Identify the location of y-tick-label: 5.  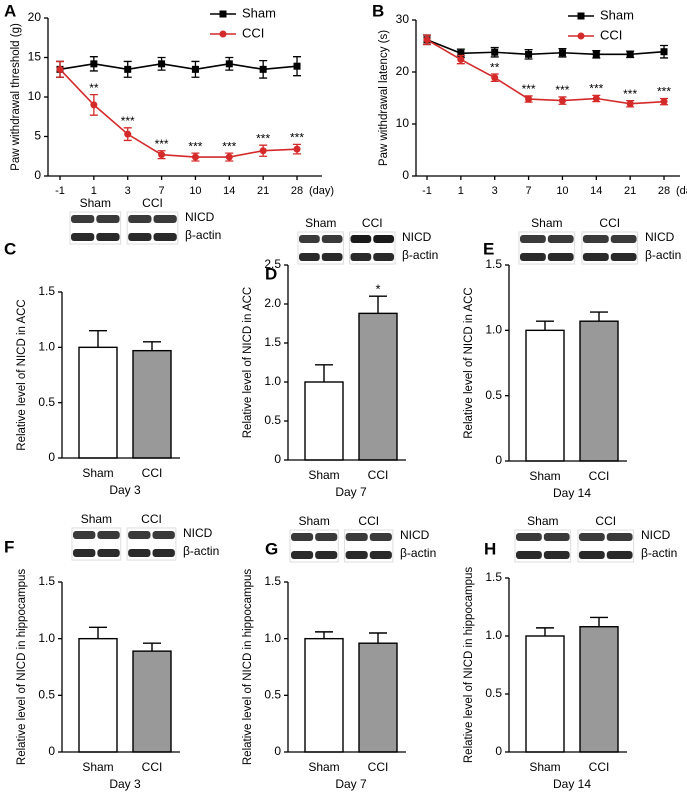
(37, 136).